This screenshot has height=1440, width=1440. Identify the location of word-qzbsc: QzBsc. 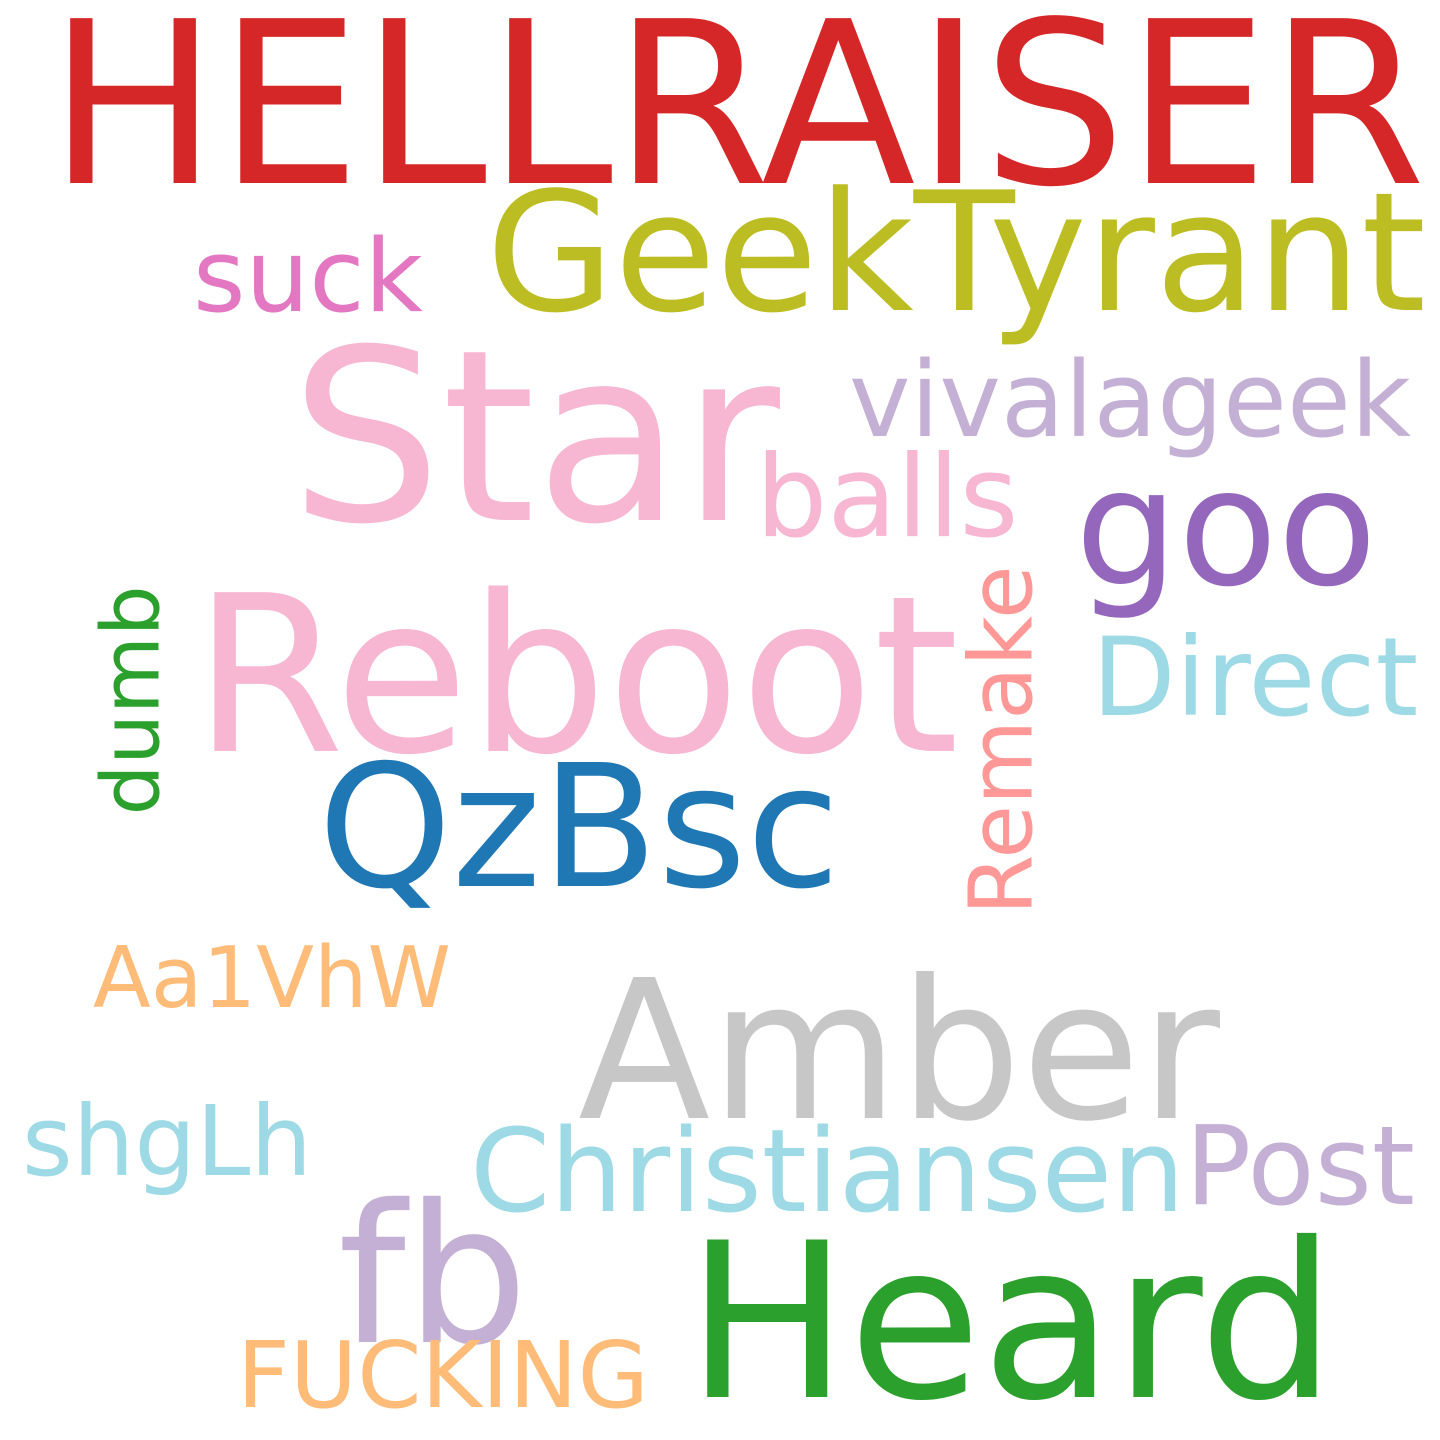
(579, 828).